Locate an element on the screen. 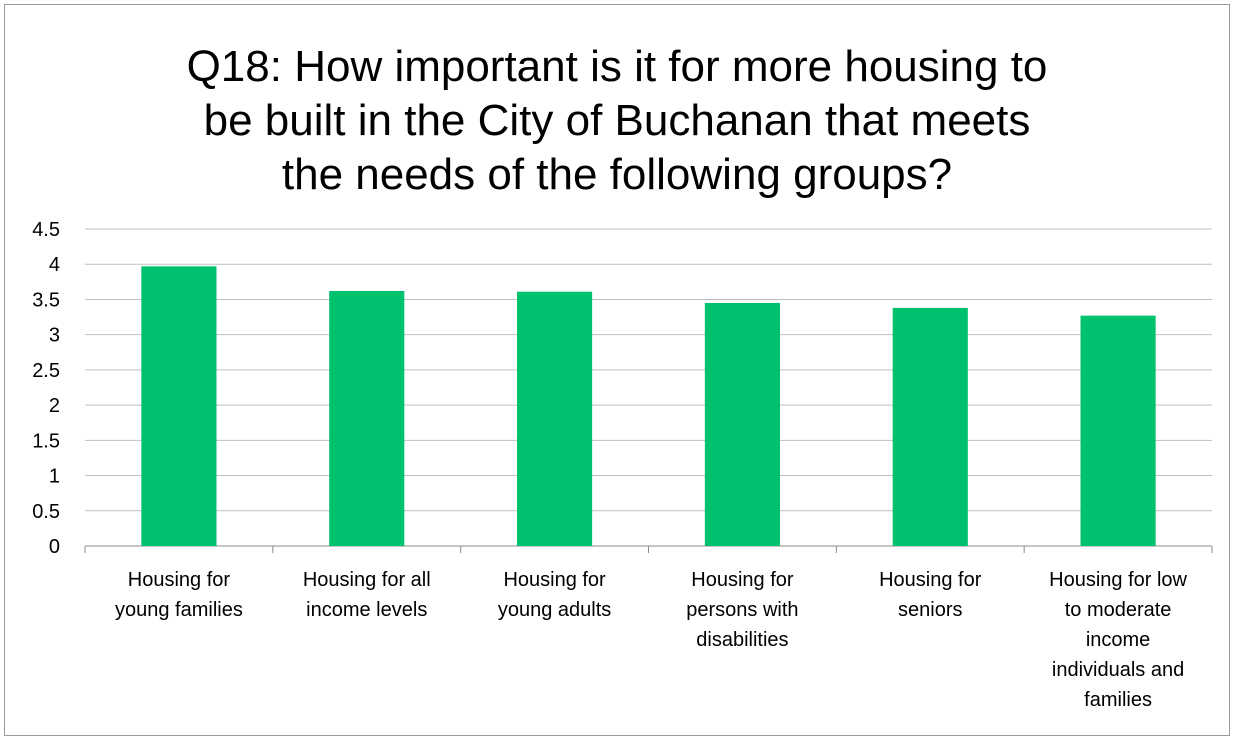  category-label: Housing for young adults is located at coordinates (554, 595).